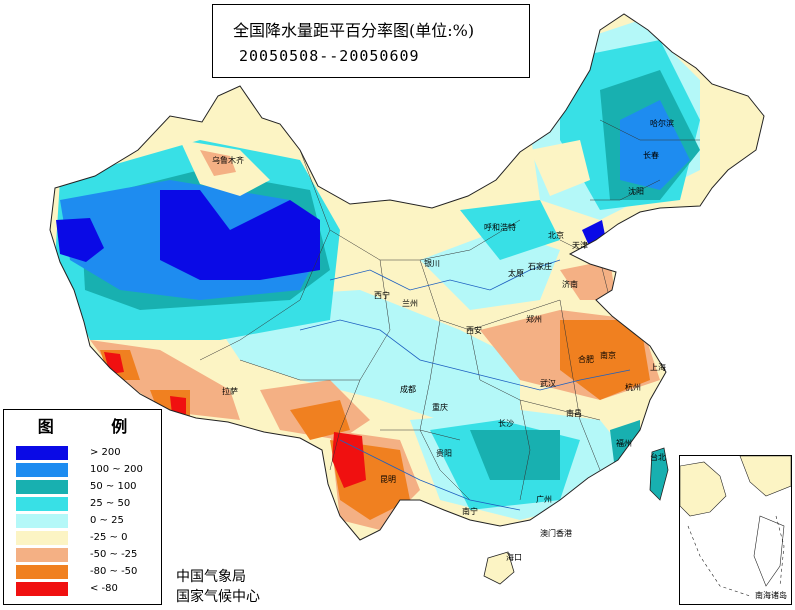  I want to click on city-urumqi: 乌鲁木齐, so click(228, 160).